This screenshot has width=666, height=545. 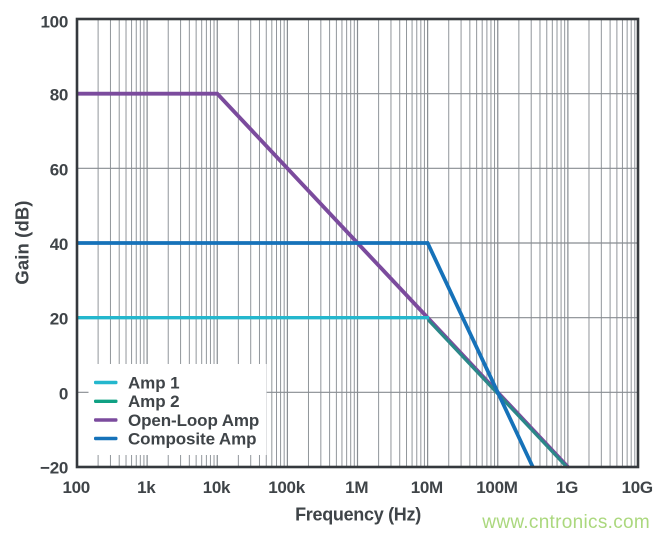 What do you see at coordinates (567, 487) in the screenshot?
I see `svg-text: 1G` at bounding box center [567, 487].